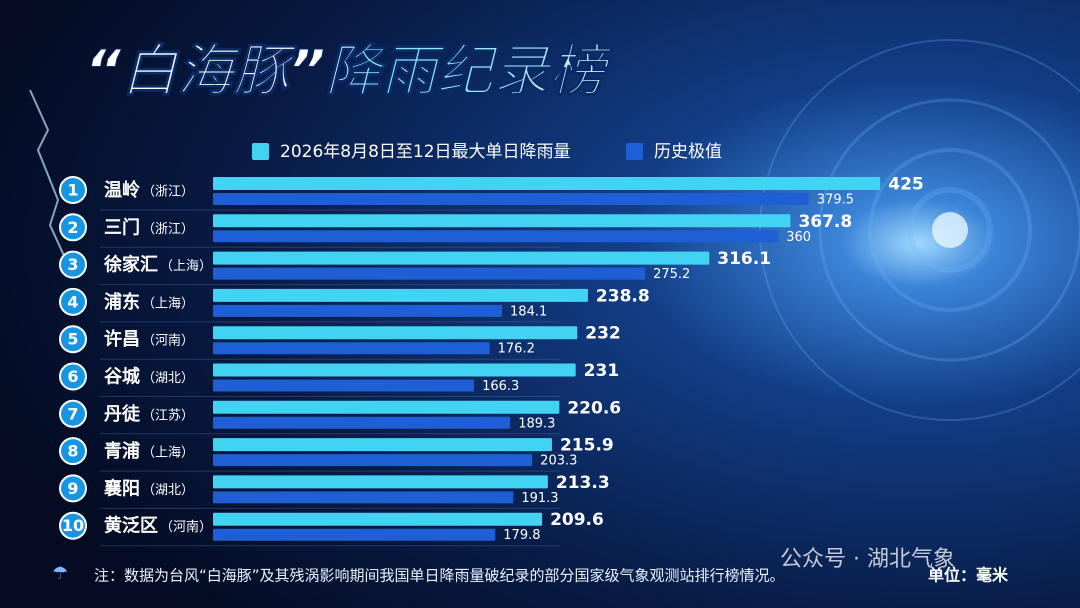  What do you see at coordinates (825, 222) in the screenshot?
I see `value-label: 367.8` at bounding box center [825, 222].